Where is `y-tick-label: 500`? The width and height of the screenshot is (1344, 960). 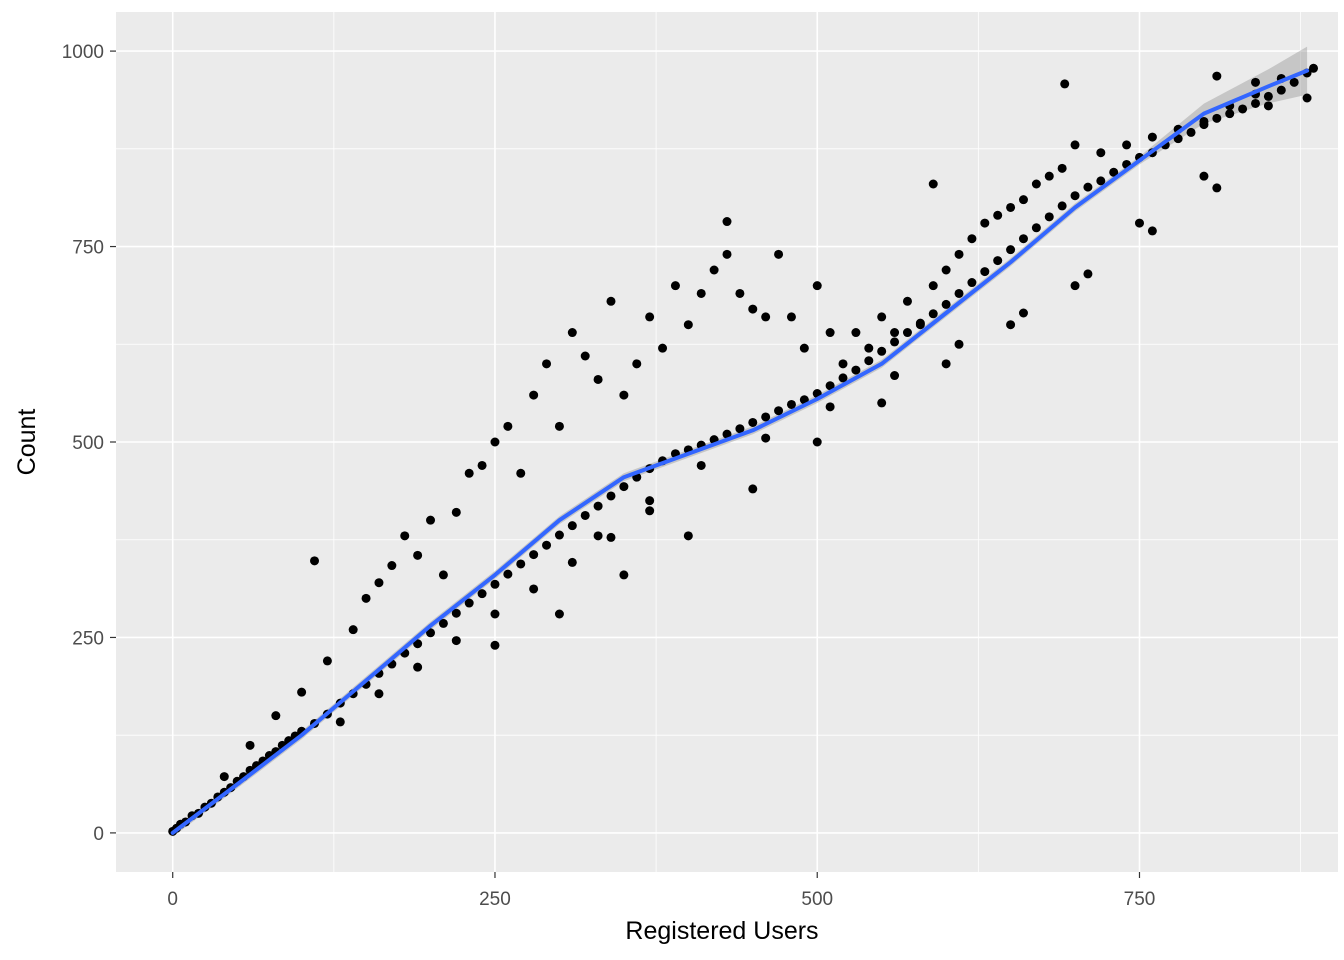
y-tick-label: 500 is located at coordinates (88, 443).